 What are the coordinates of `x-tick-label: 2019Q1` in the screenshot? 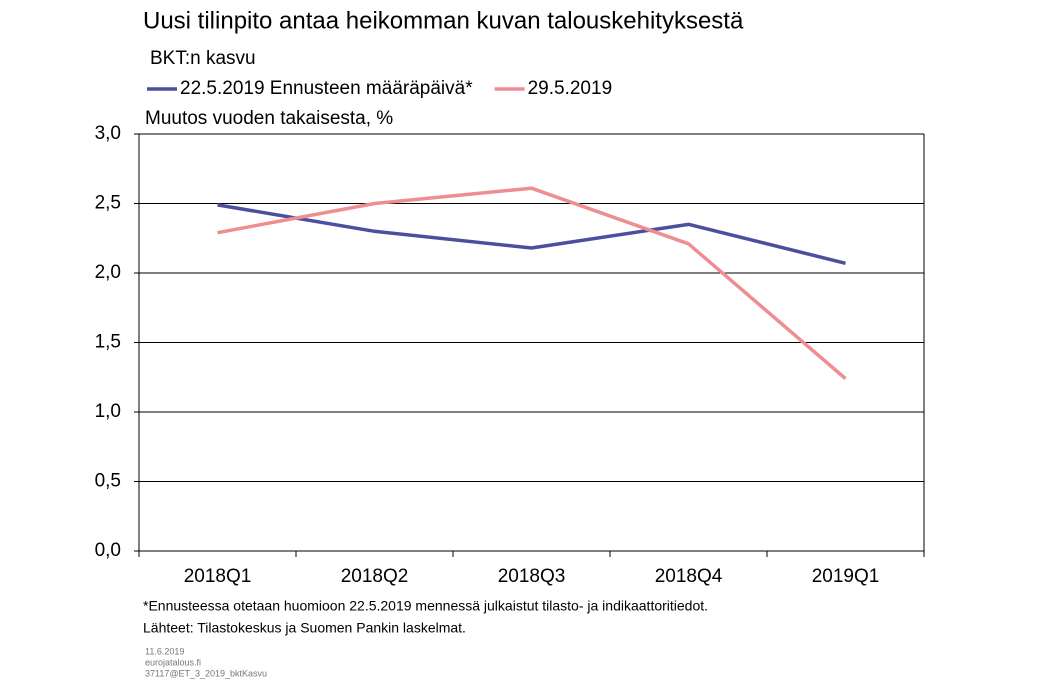 It's located at (846, 576).